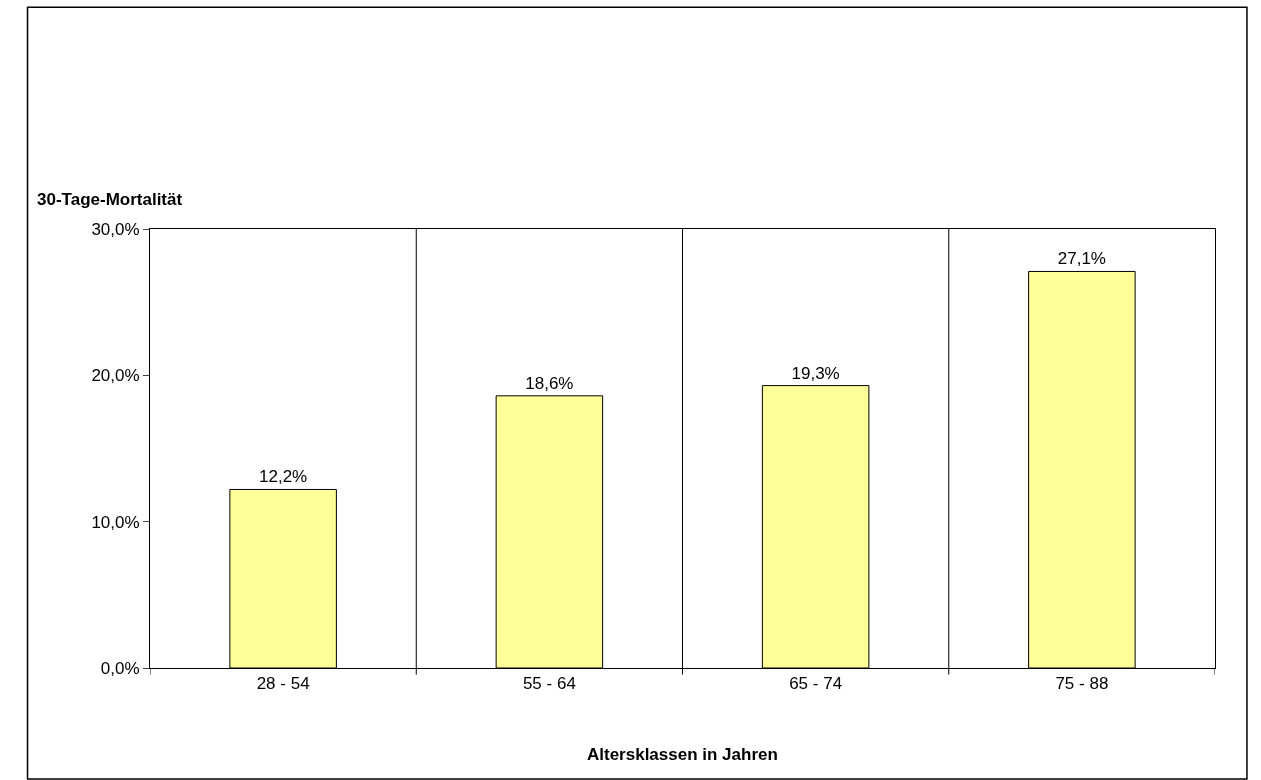 The image size is (1261, 780). What do you see at coordinates (115, 229) in the screenshot?
I see `y-tick-label: 30,0%` at bounding box center [115, 229].